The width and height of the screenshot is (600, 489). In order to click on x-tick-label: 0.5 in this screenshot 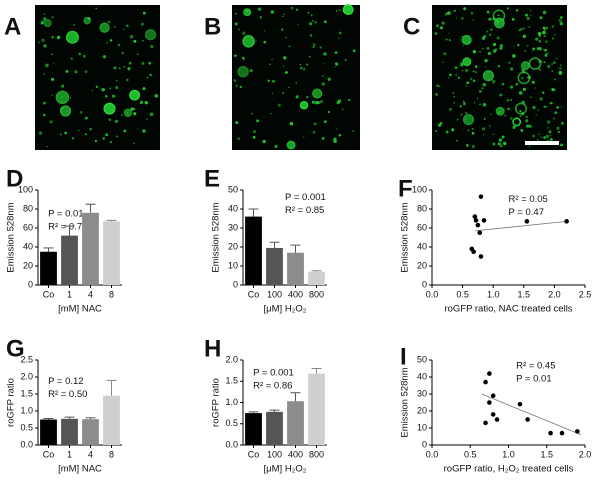, I will do `click(462, 294)`.